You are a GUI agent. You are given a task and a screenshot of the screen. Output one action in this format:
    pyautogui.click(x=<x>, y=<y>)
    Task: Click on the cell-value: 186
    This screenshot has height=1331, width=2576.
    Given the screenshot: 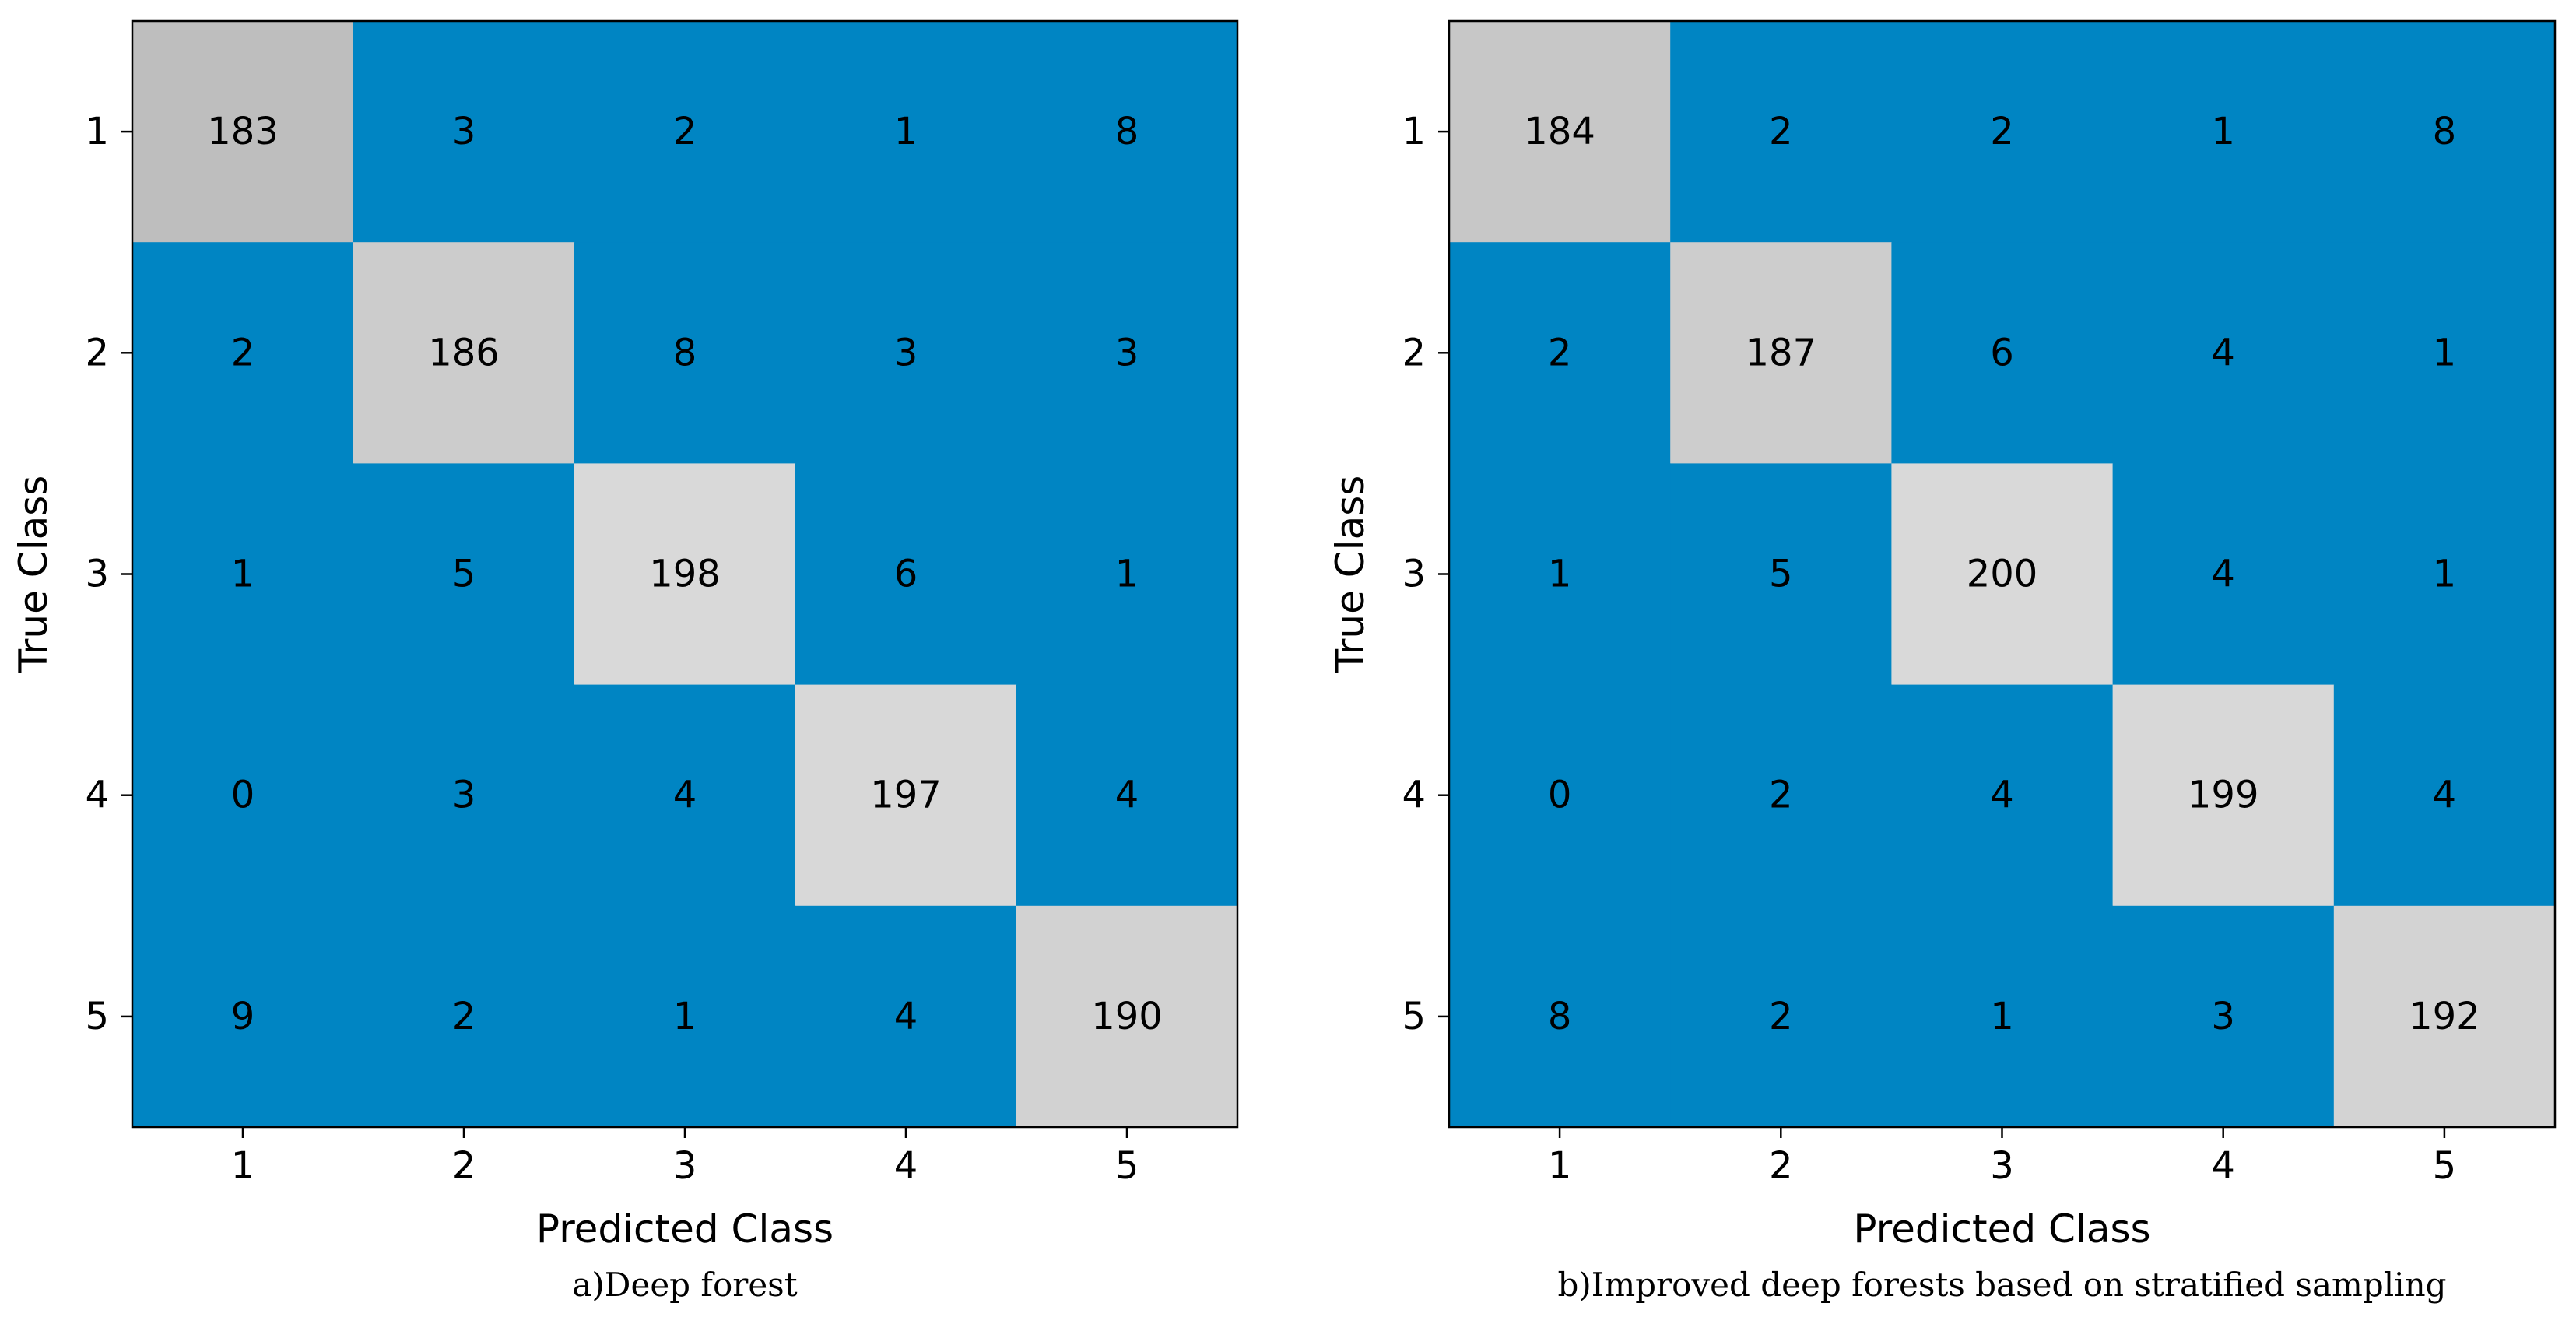 What is the action you would take?
    pyautogui.click(x=464, y=353)
    